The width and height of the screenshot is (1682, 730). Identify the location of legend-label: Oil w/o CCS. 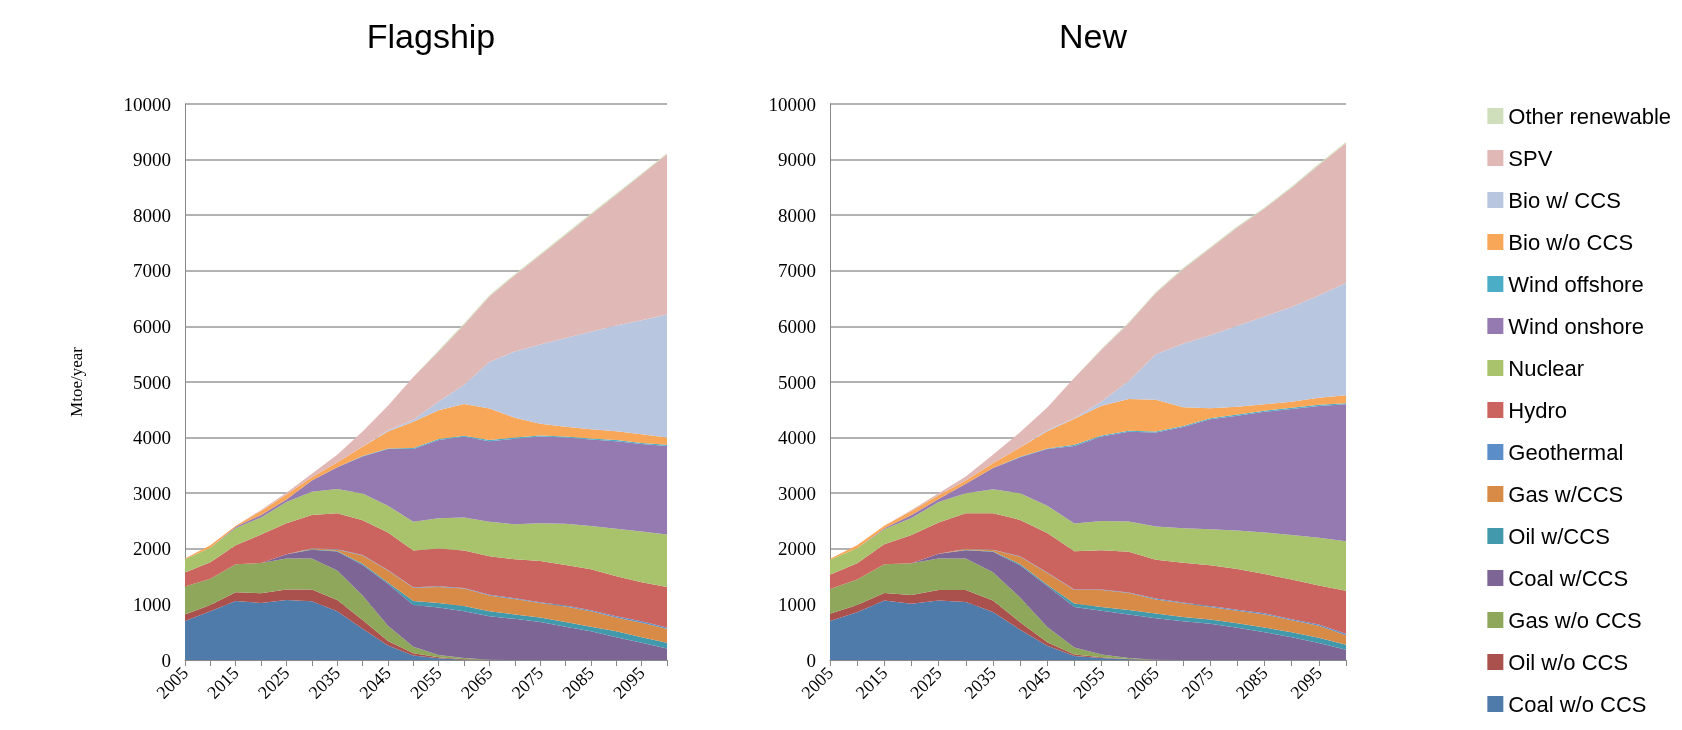
(1568, 662).